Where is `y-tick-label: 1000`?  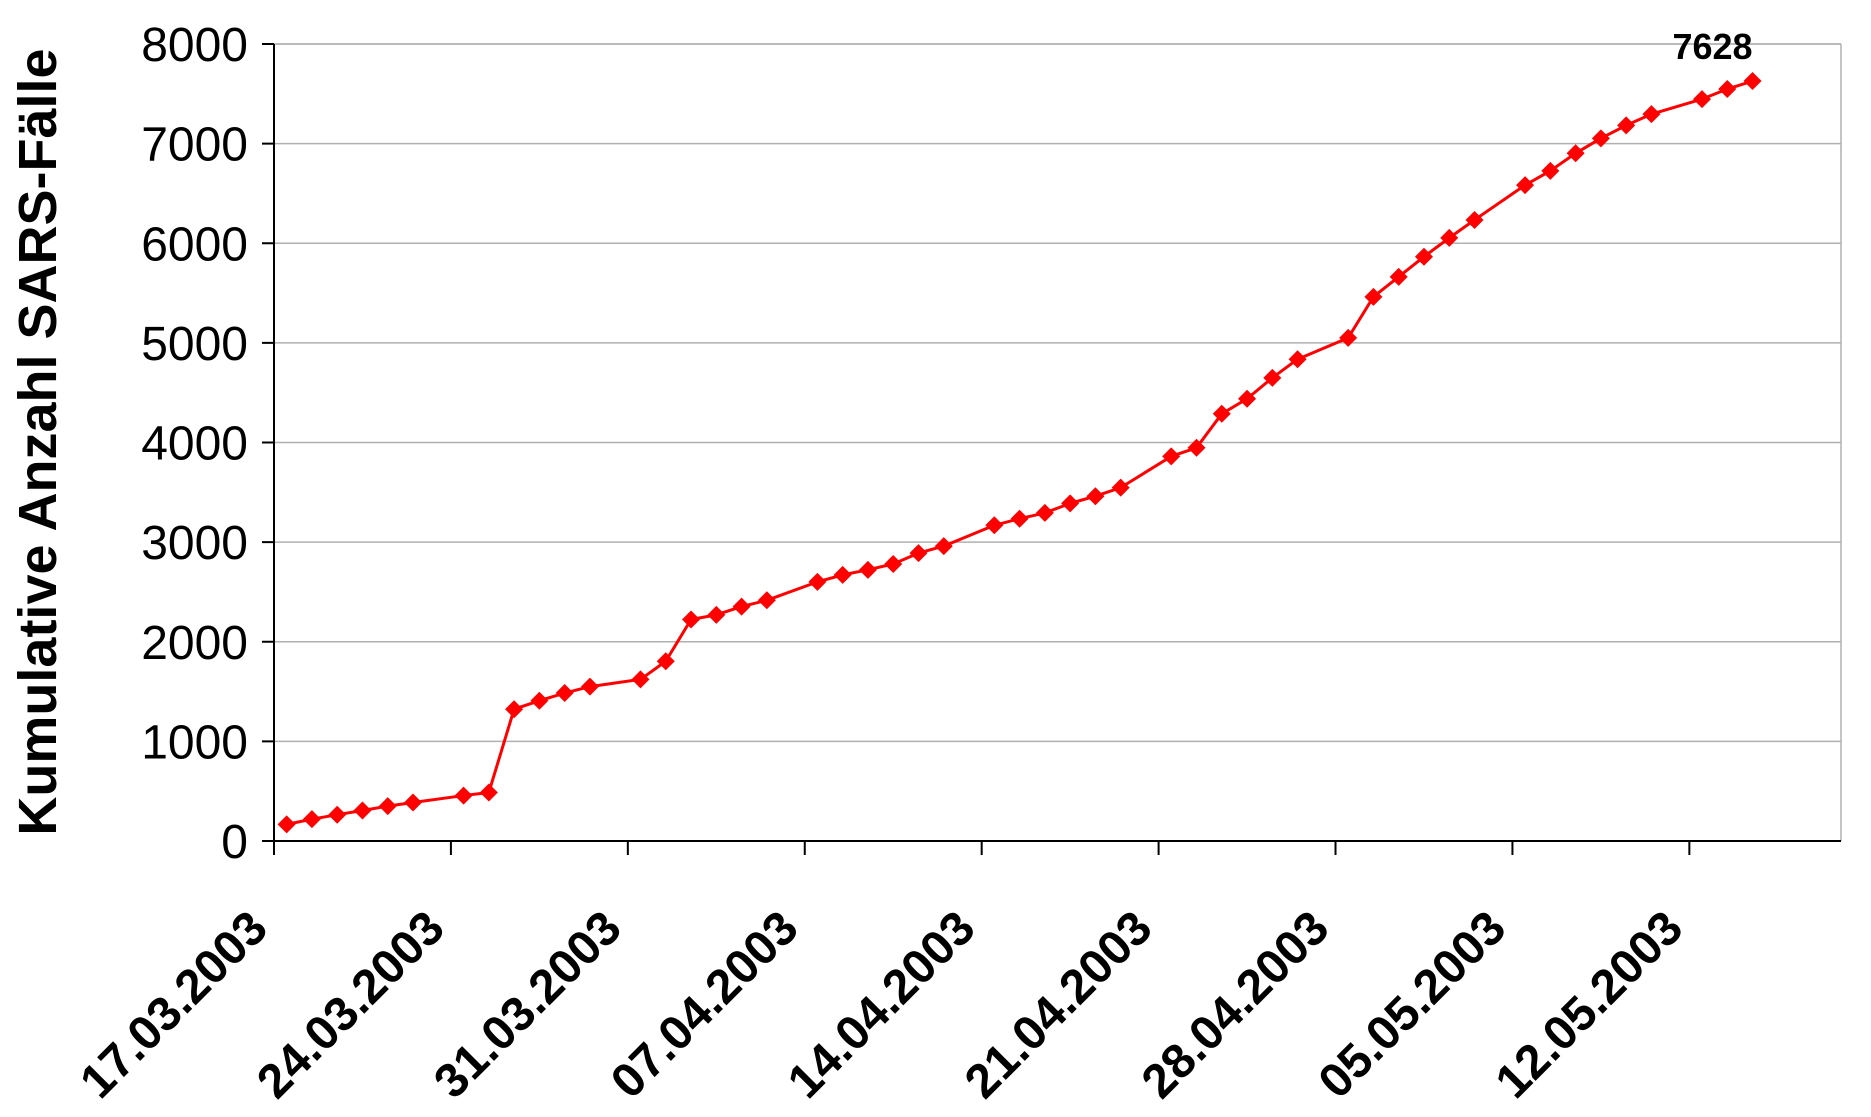 y-tick-label: 1000 is located at coordinates (194, 742).